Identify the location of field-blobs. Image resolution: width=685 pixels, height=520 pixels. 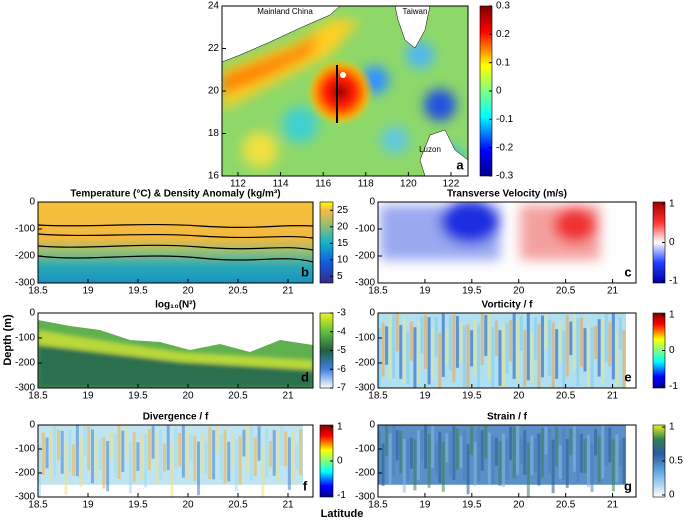
(175, 359).